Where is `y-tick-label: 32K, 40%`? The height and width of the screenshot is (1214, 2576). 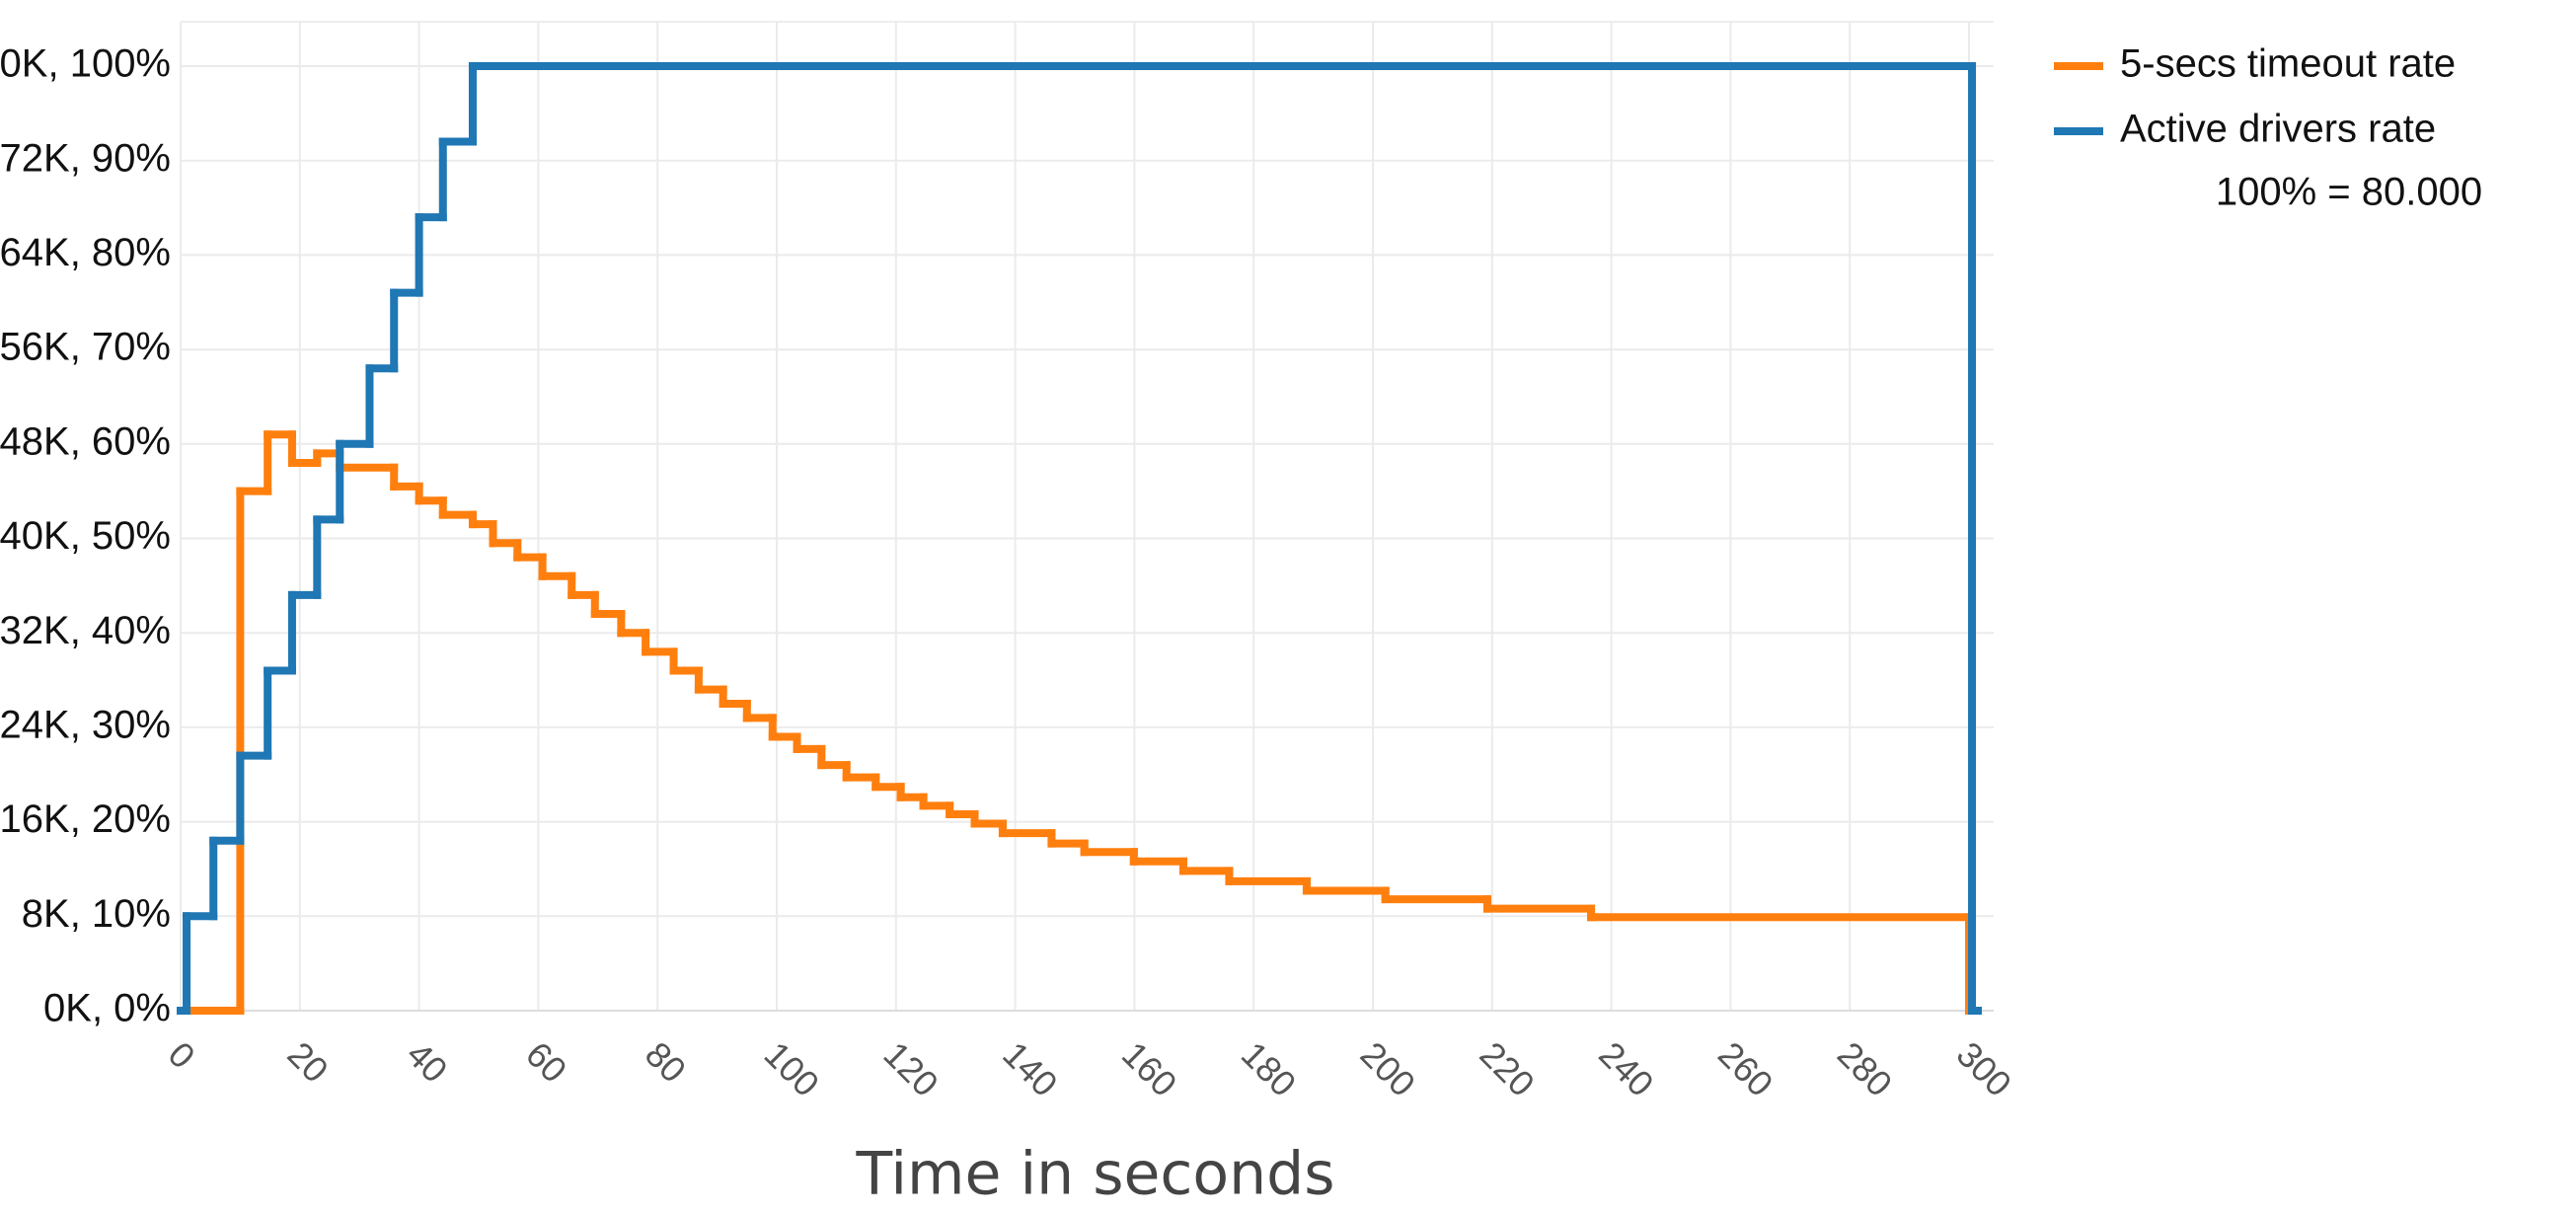
y-tick-label: 32K, 40% is located at coordinates (86, 630).